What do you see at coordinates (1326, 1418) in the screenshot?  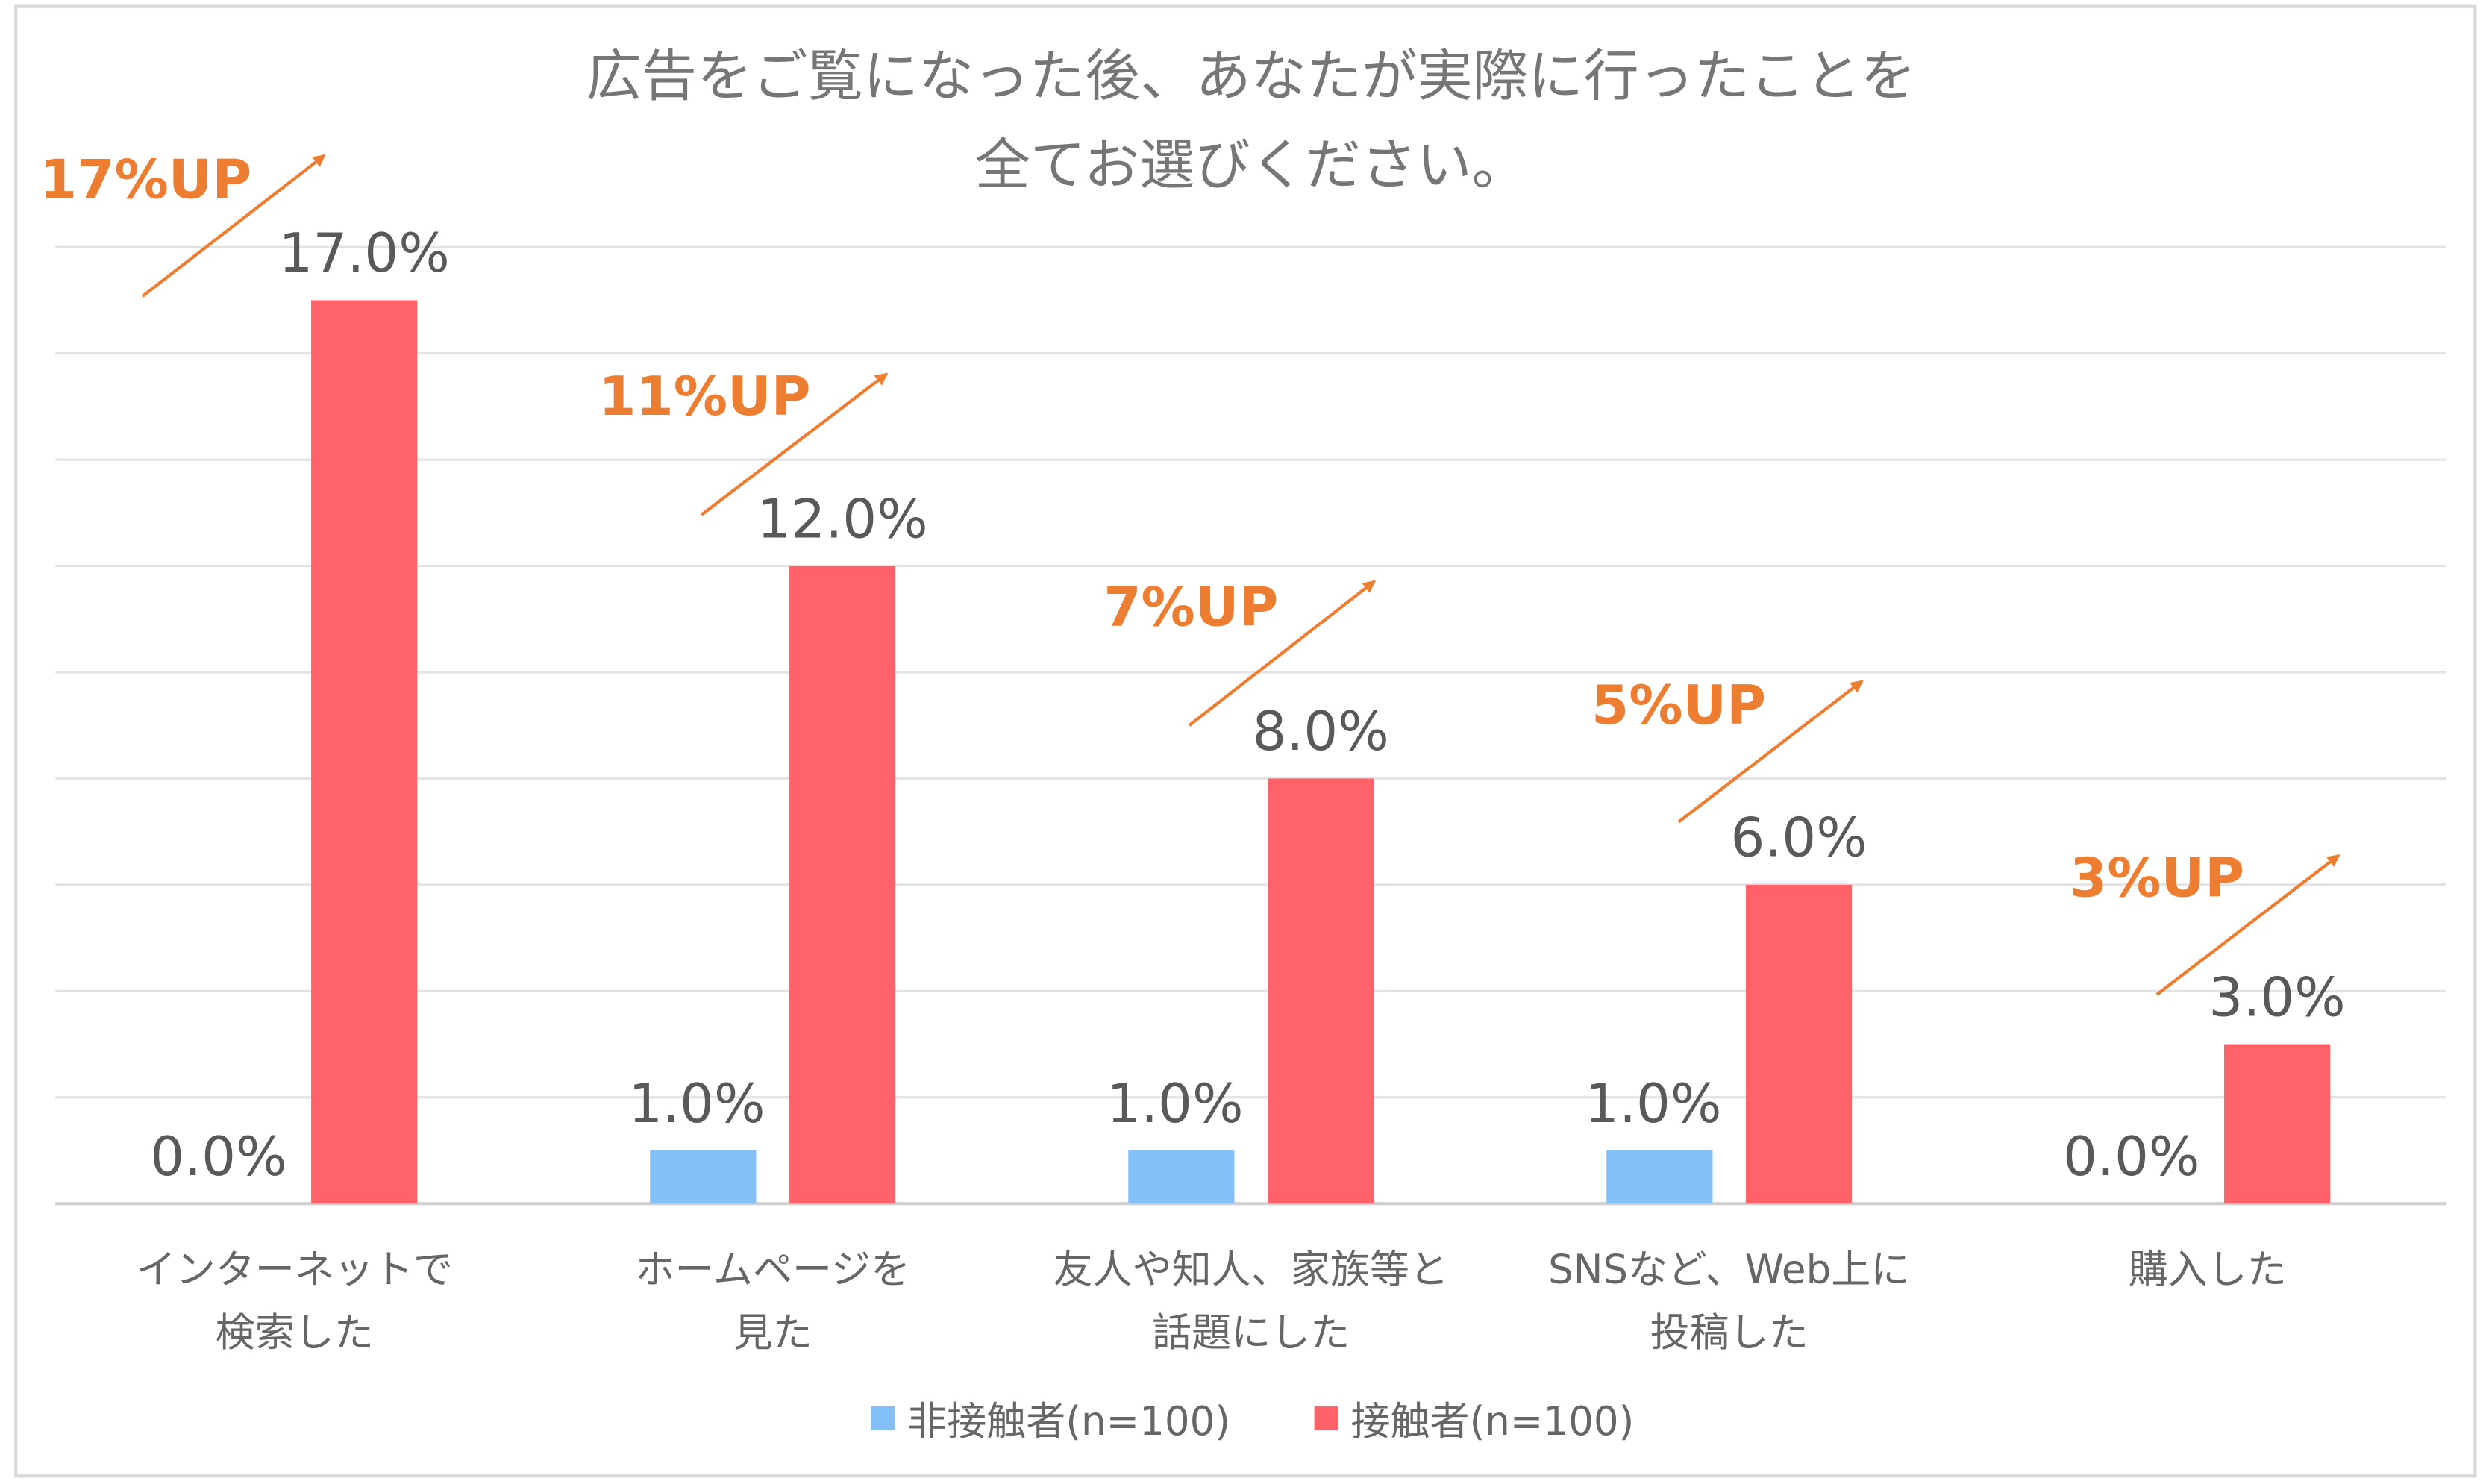 I see `legend-swatch-contact` at bounding box center [1326, 1418].